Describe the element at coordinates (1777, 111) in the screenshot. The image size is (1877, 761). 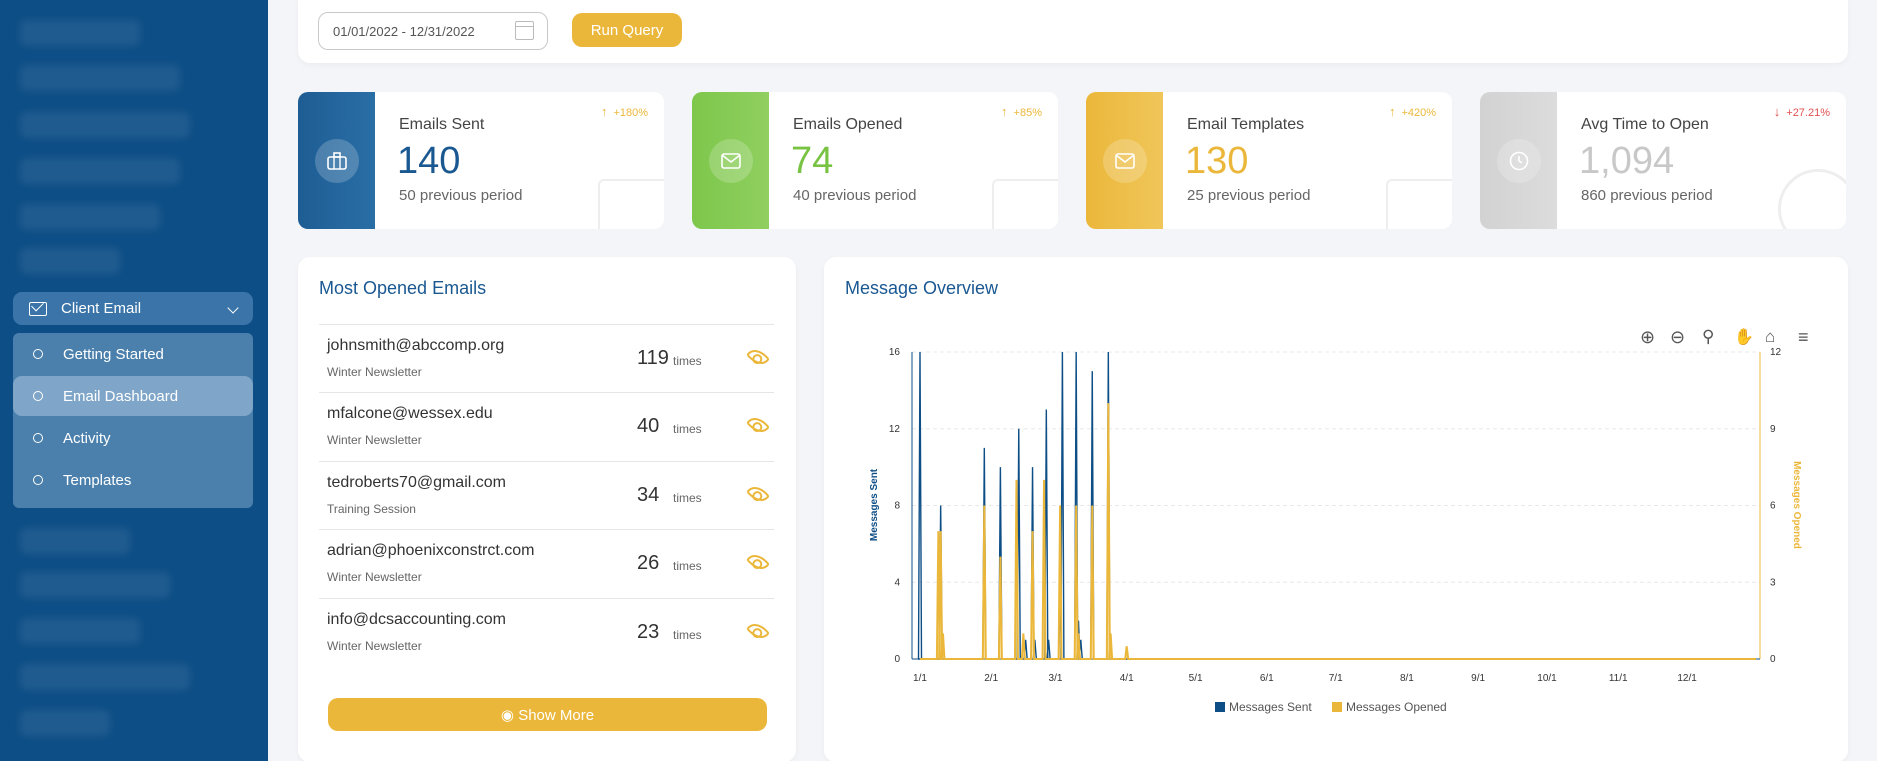
I see `arrow-down-icon: ↓` at that location.